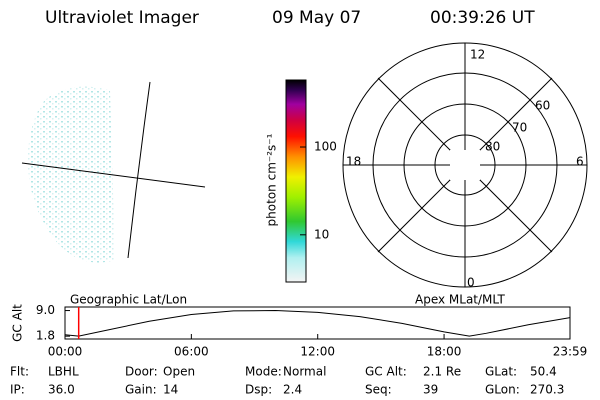 Image resolution: width=600 pixels, height=400 pixels. What do you see at coordinates (170, 390) in the screenshot?
I see `info-value: 14` at bounding box center [170, 390].